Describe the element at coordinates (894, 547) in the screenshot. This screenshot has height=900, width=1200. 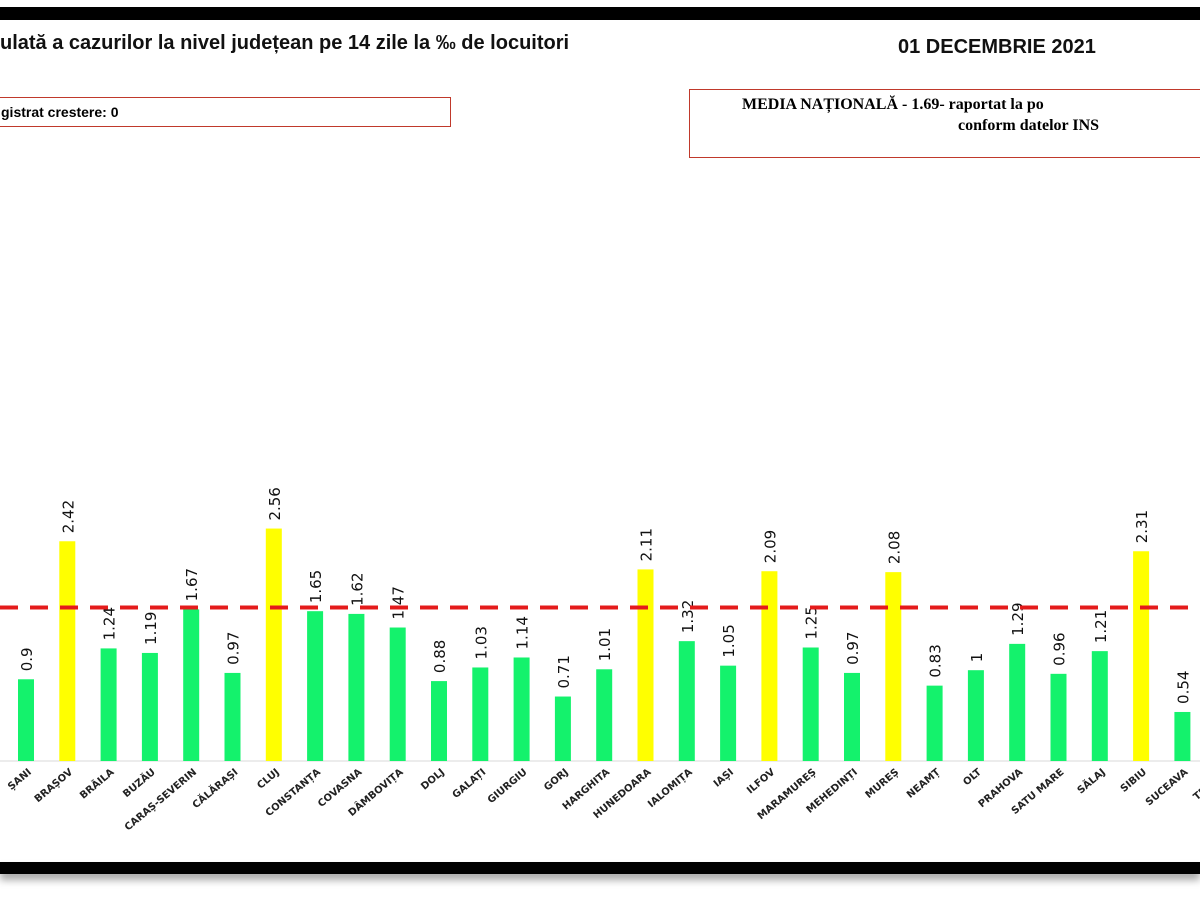
I see `data-label: 2.08` at that location.